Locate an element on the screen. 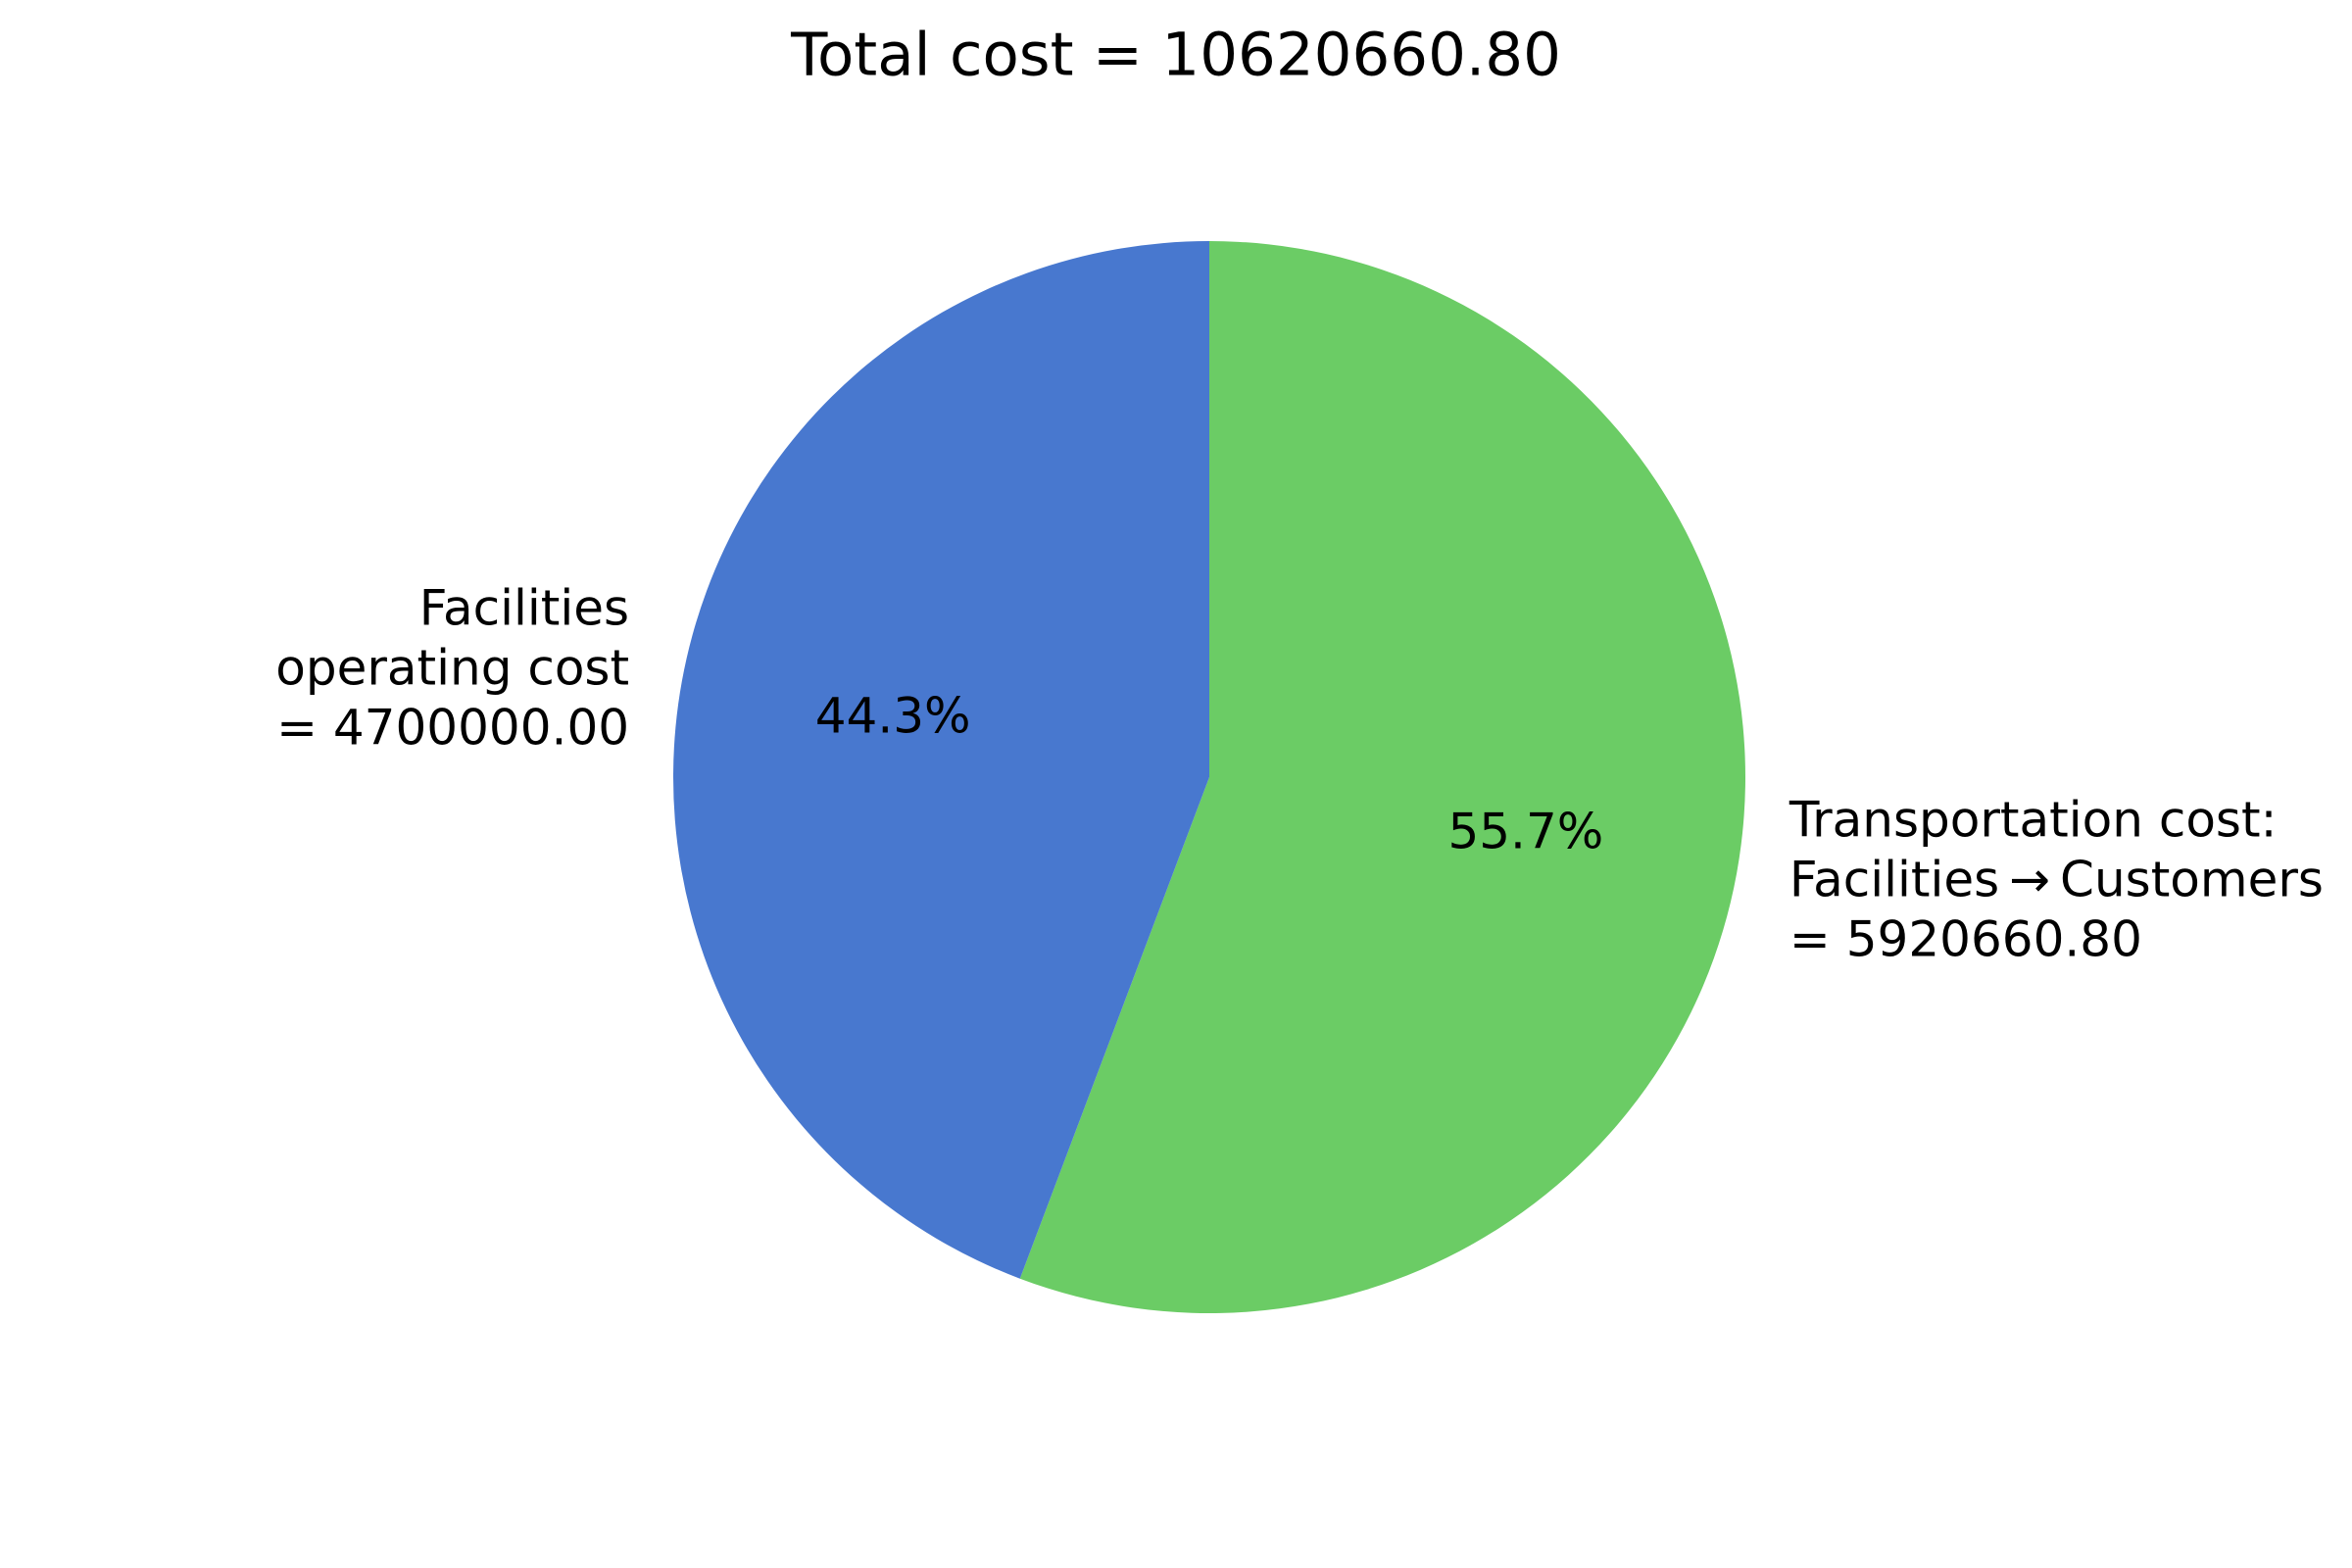 This screenshot has height=1568, width=2352. category-label-line: operating cost is located at coordinates (452, 667).